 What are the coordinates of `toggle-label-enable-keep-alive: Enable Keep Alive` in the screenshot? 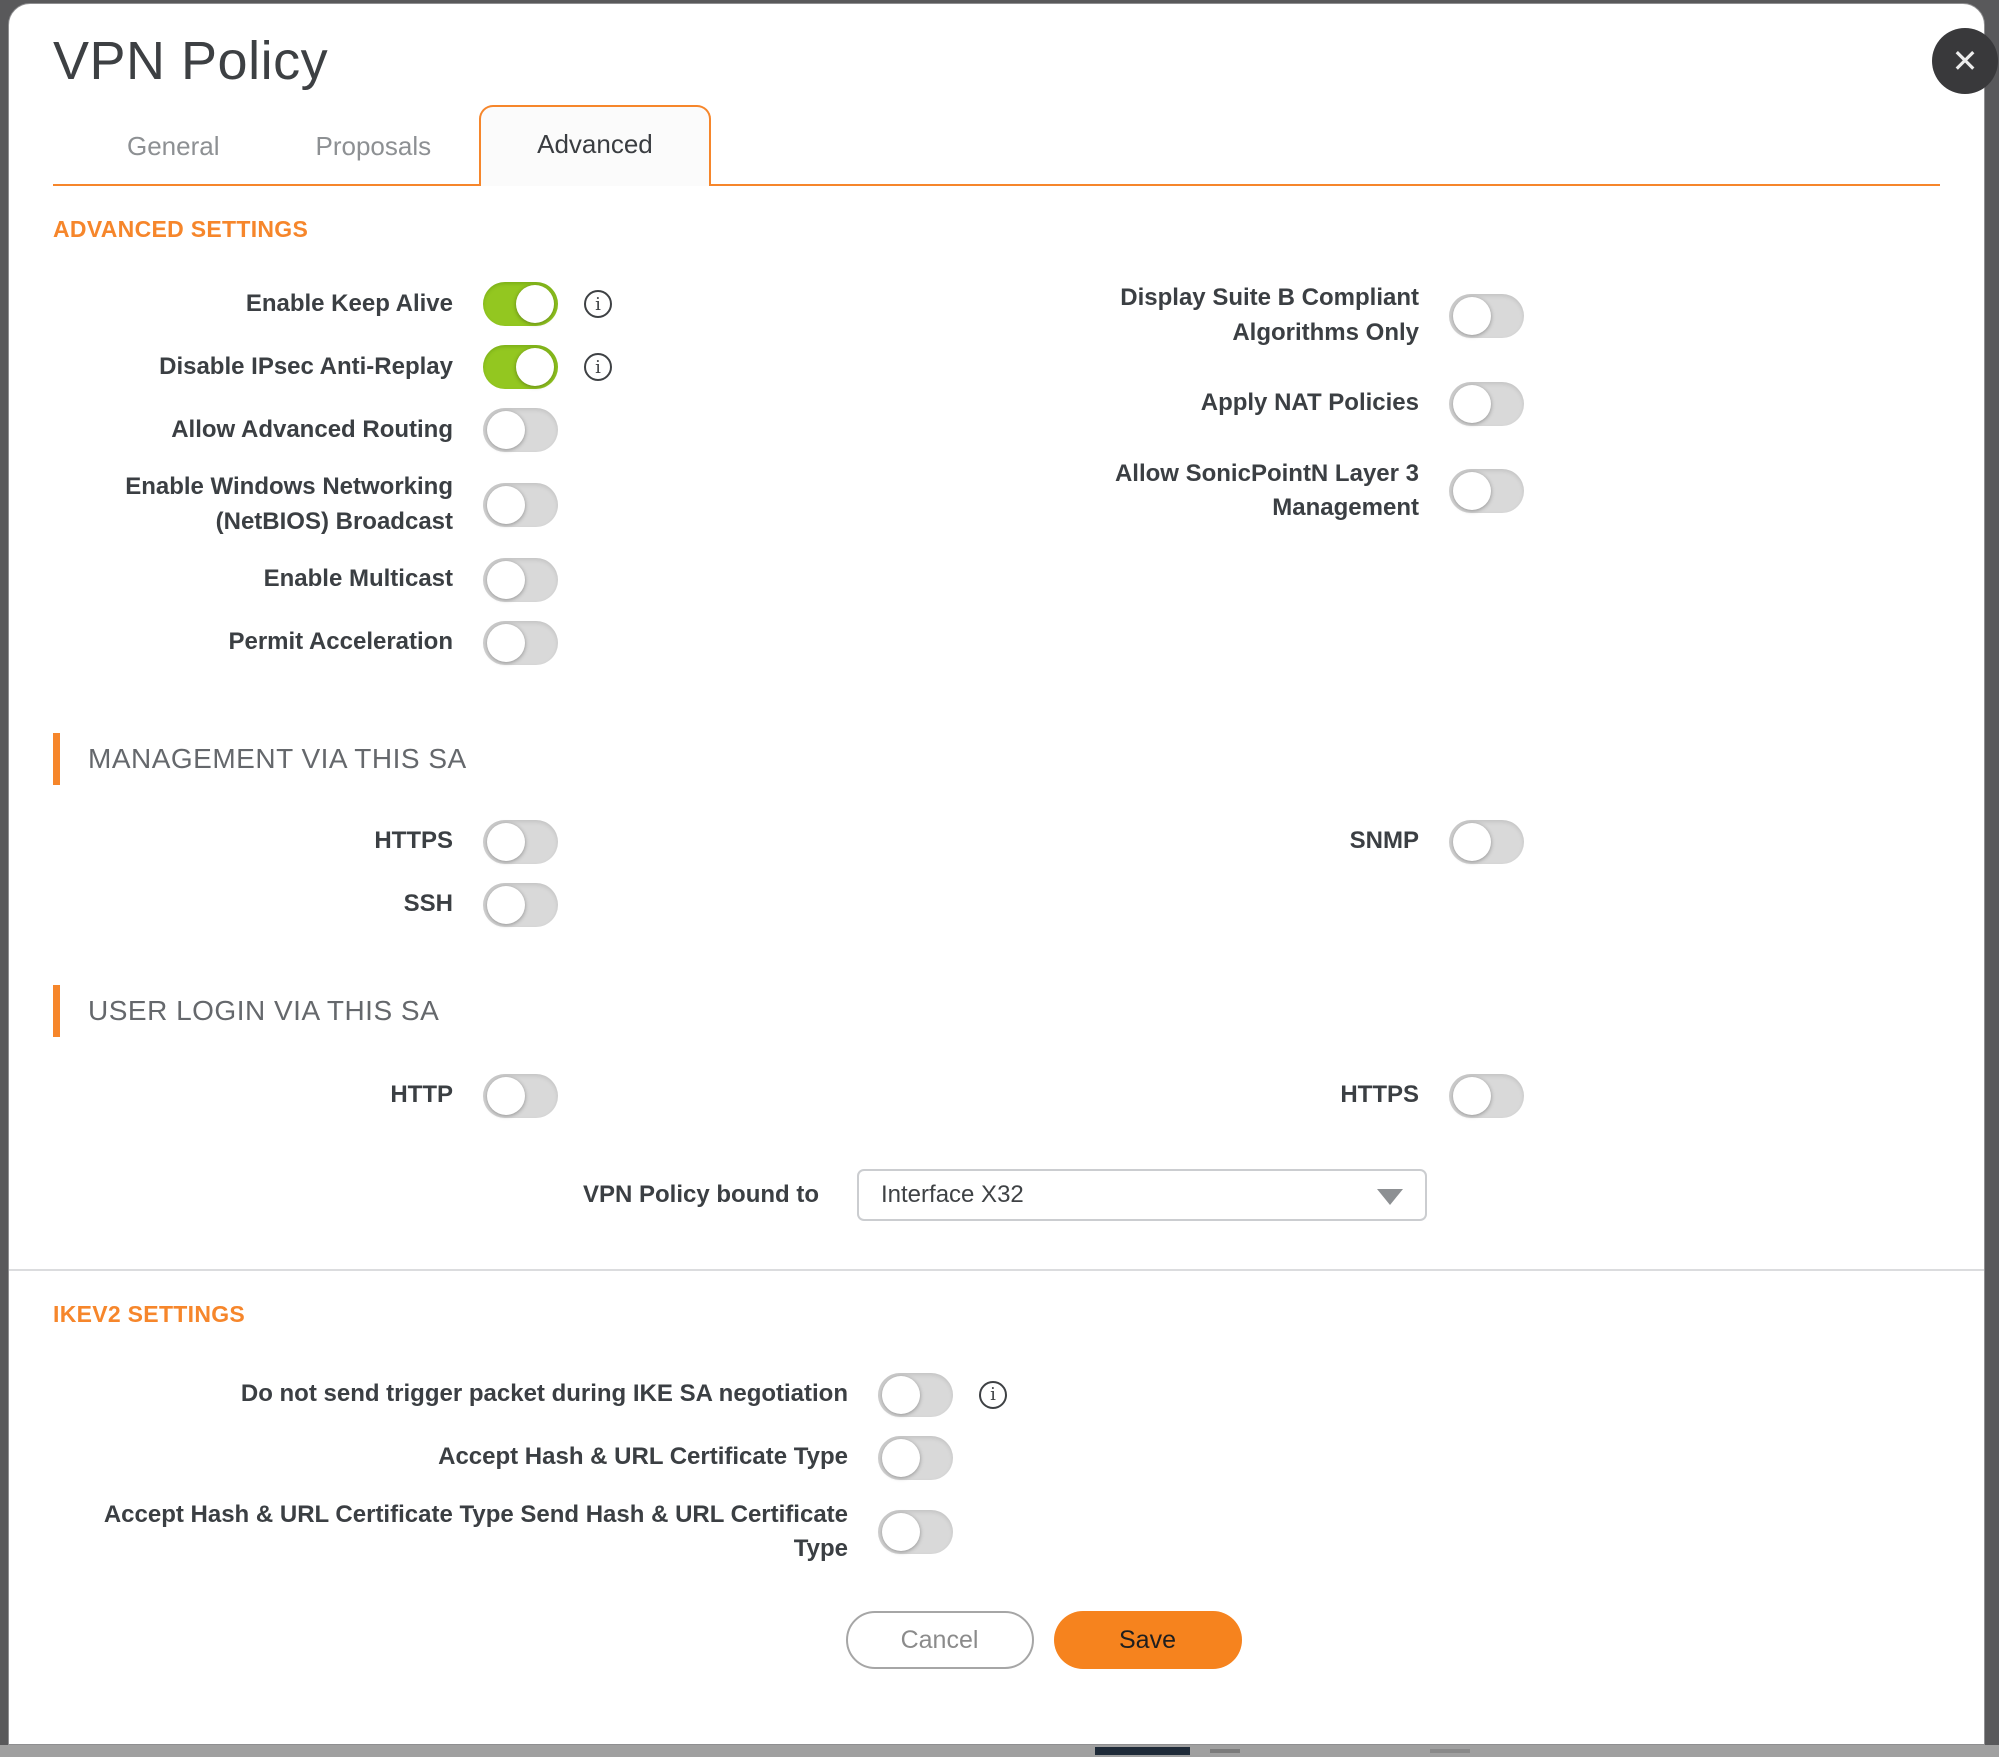 It's located at (349, 303).